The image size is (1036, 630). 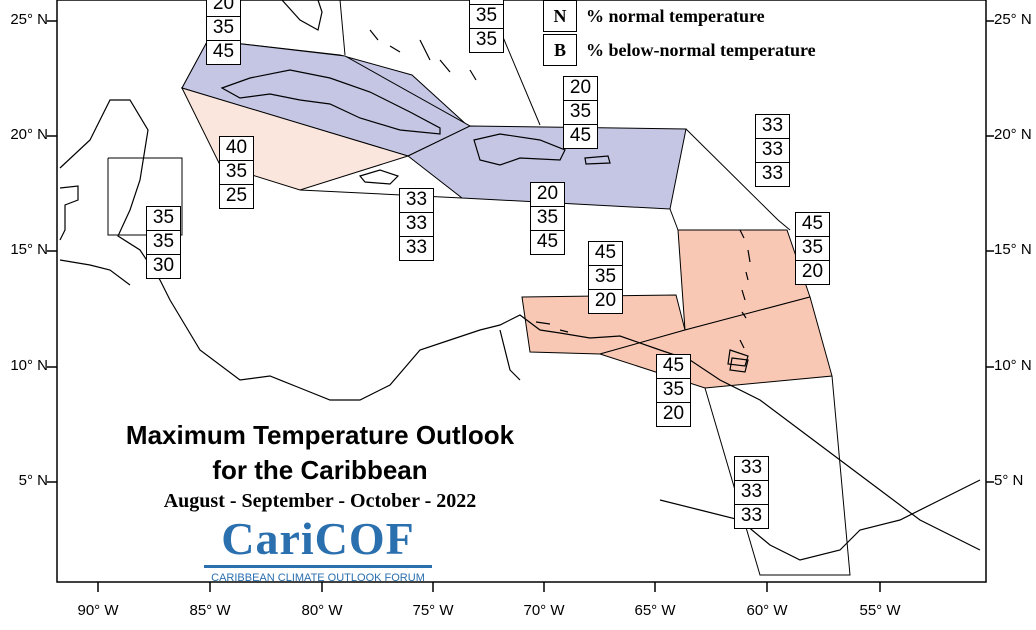 What do you see at coordinates (489, 587) in the screenshot?
I see `lon-ticks` at bounding box center [489, 587].